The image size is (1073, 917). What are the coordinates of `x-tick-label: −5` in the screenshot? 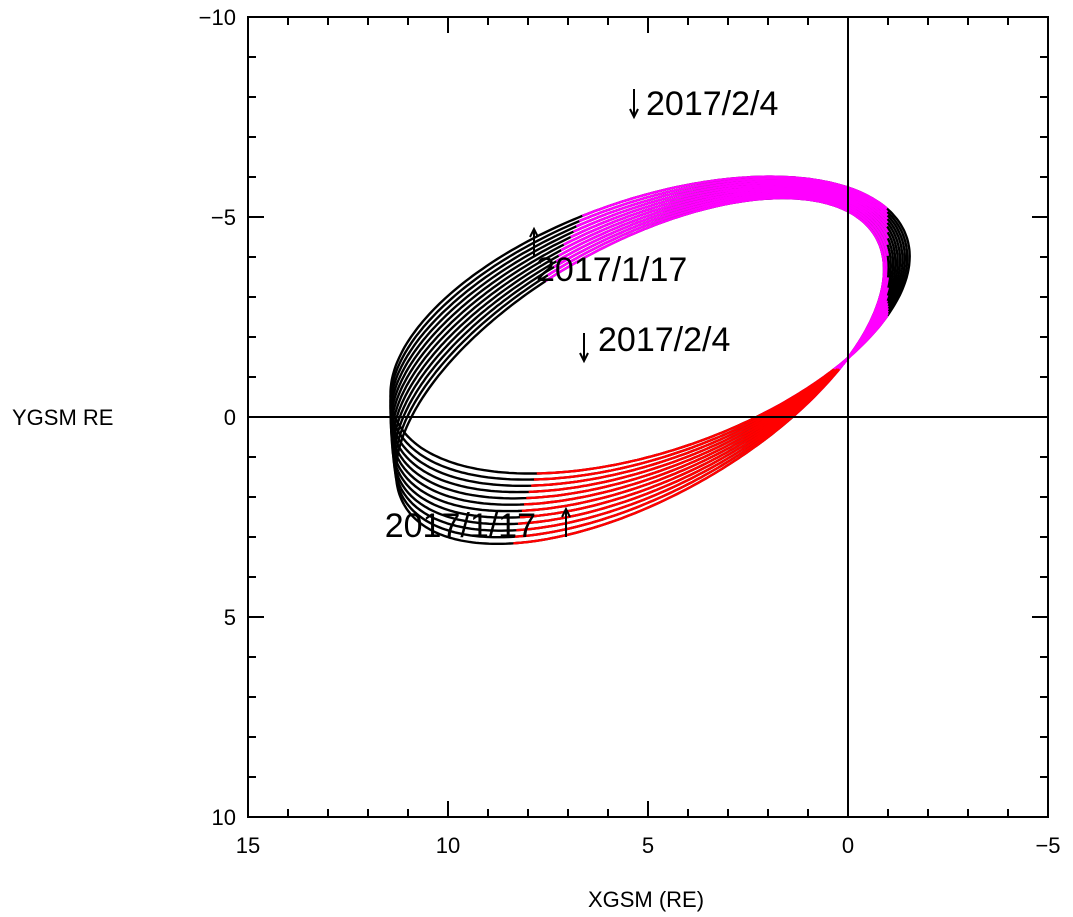 It's located at (1047, 845).